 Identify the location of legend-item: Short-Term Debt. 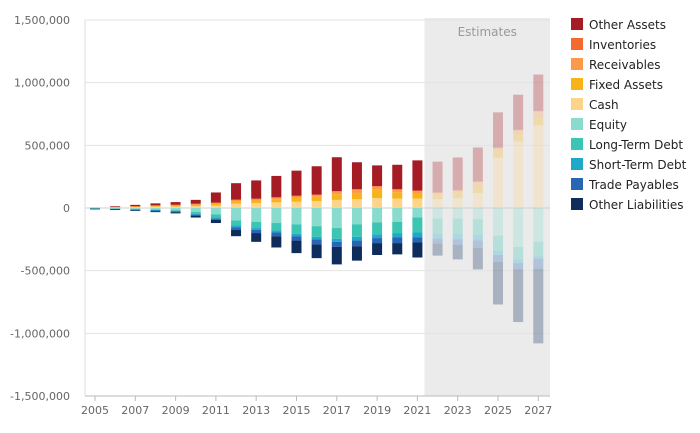
(629, 165).